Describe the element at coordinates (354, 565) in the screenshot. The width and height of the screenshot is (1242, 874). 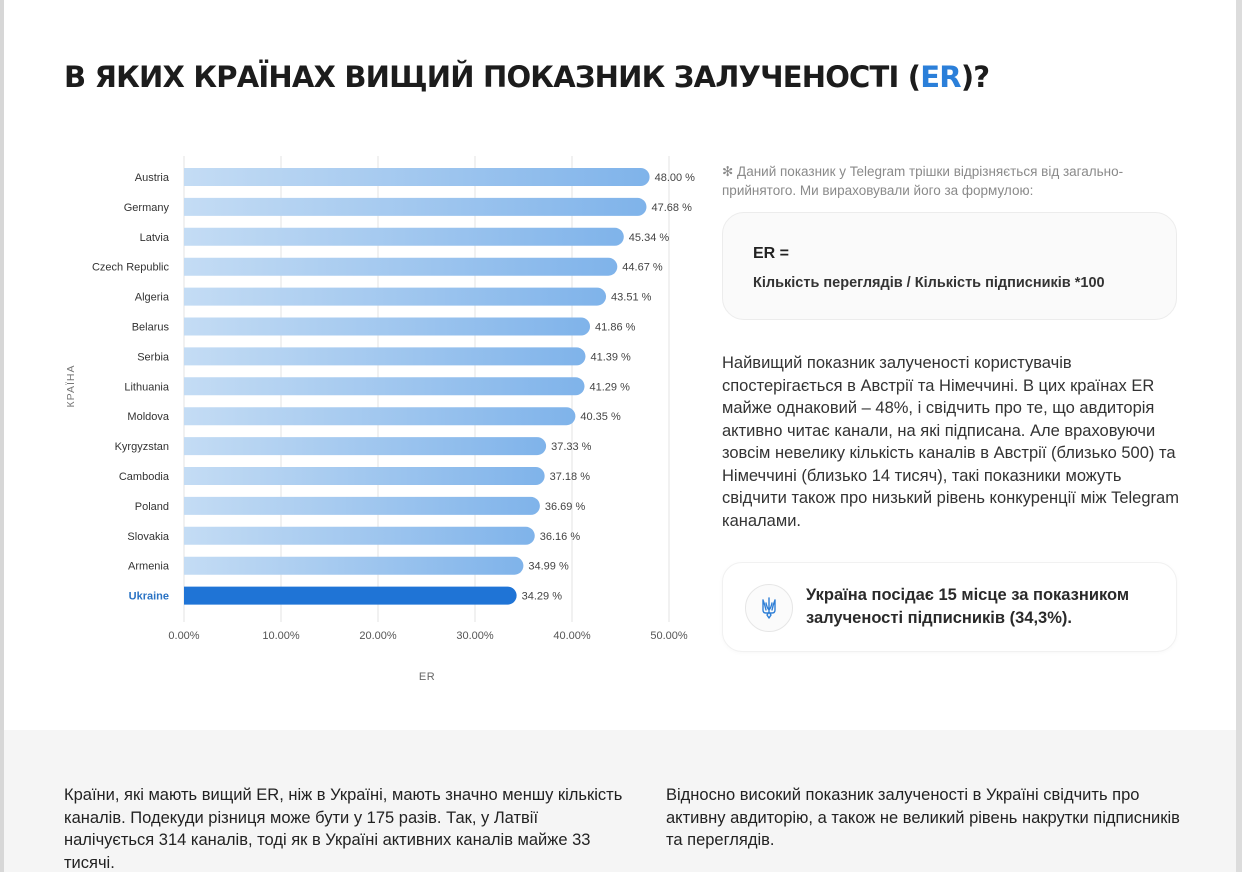
I see `bar-armenia` at that location.